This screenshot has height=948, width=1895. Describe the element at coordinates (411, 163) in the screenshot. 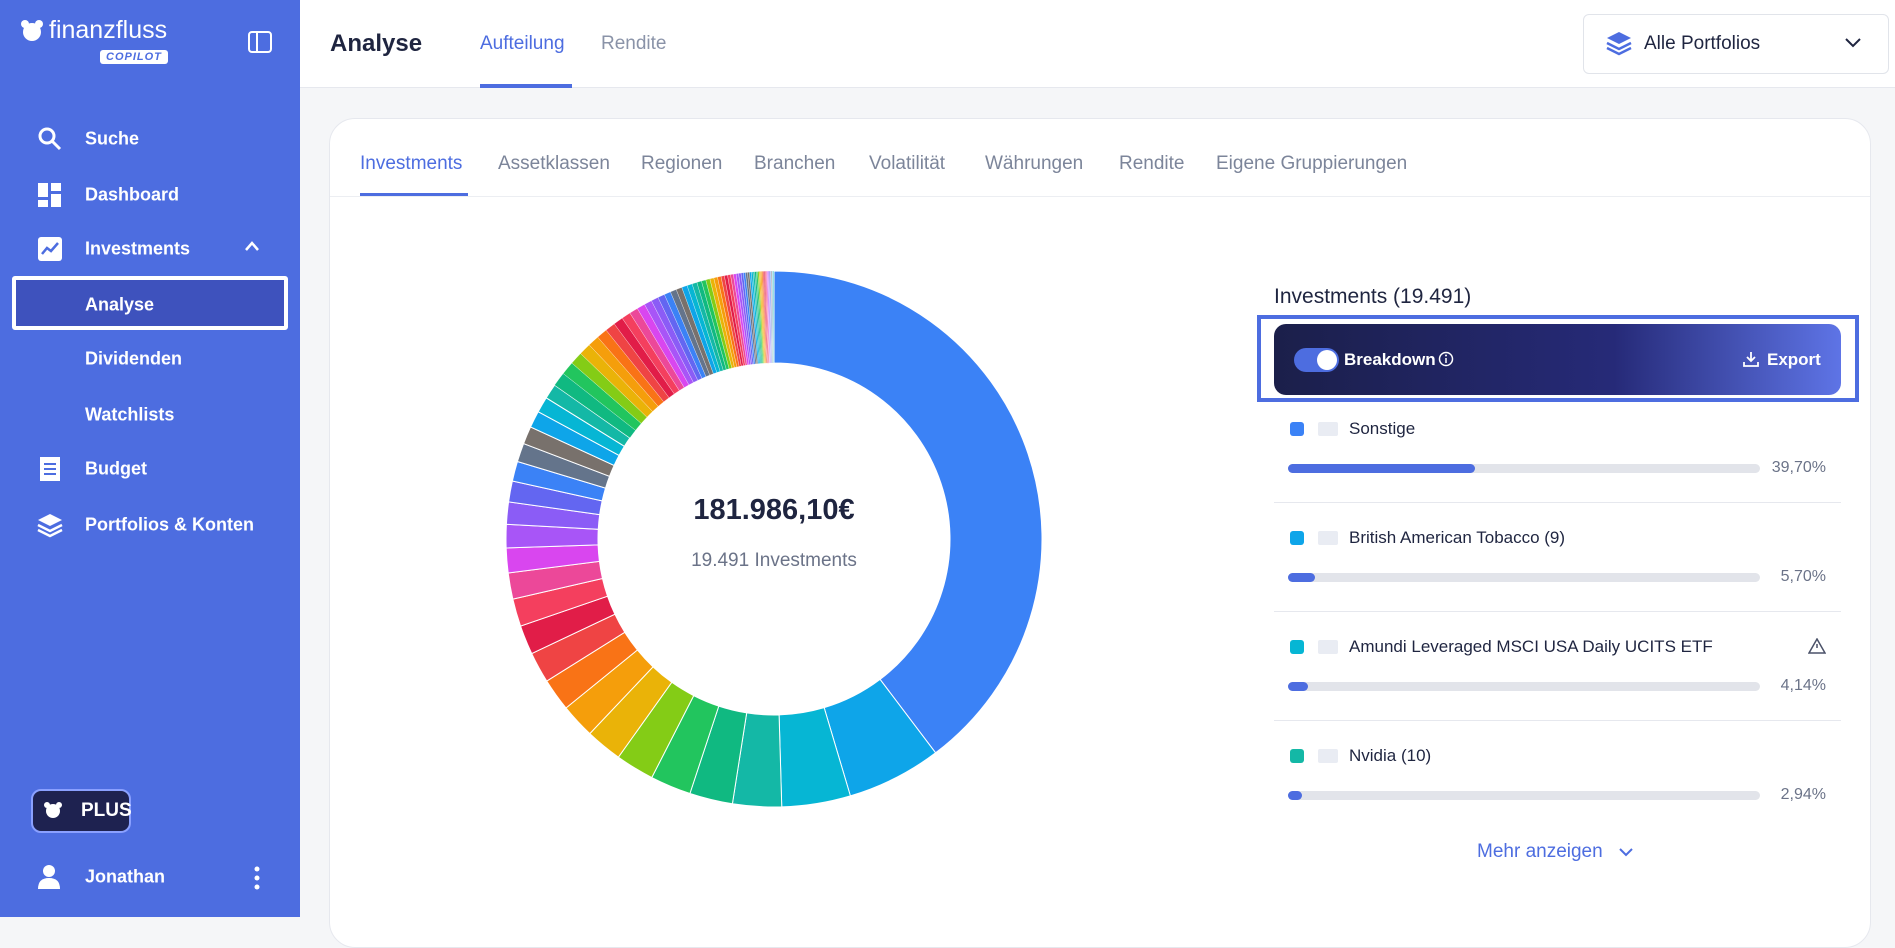

I see `subtab-active: Investments` at that location.